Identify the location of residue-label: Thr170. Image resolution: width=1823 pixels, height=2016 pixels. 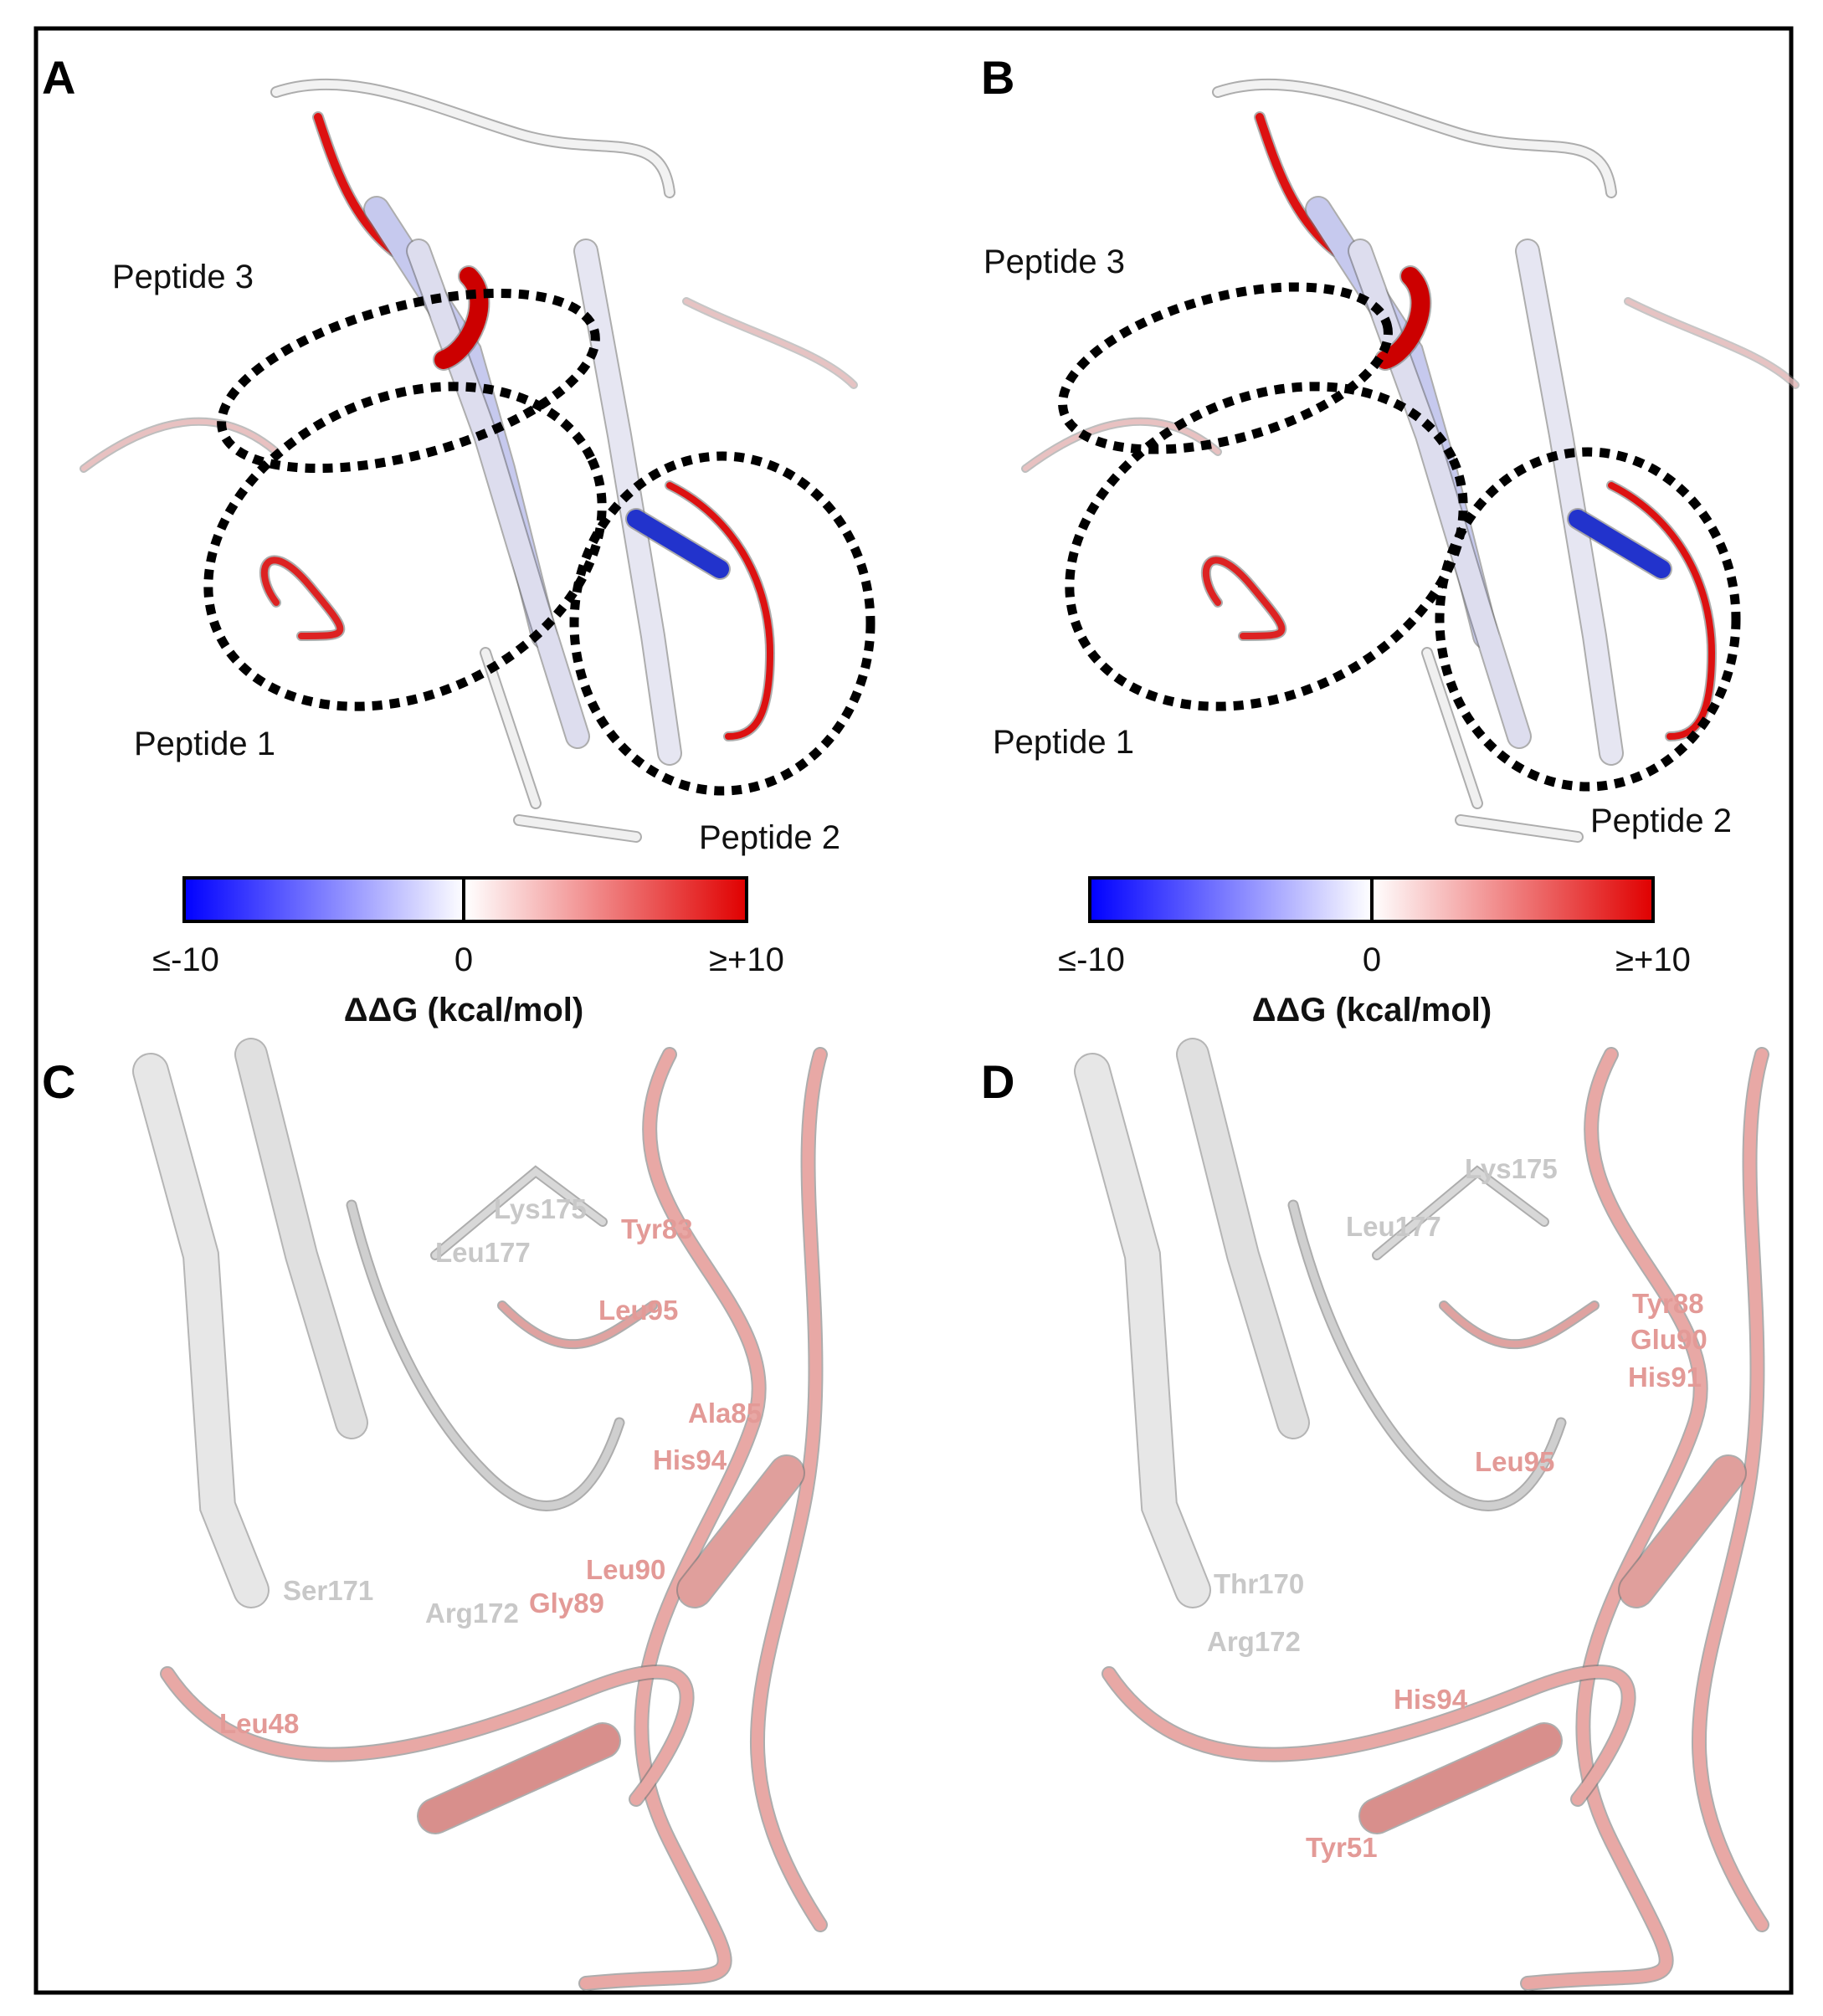
(1259, 1584).